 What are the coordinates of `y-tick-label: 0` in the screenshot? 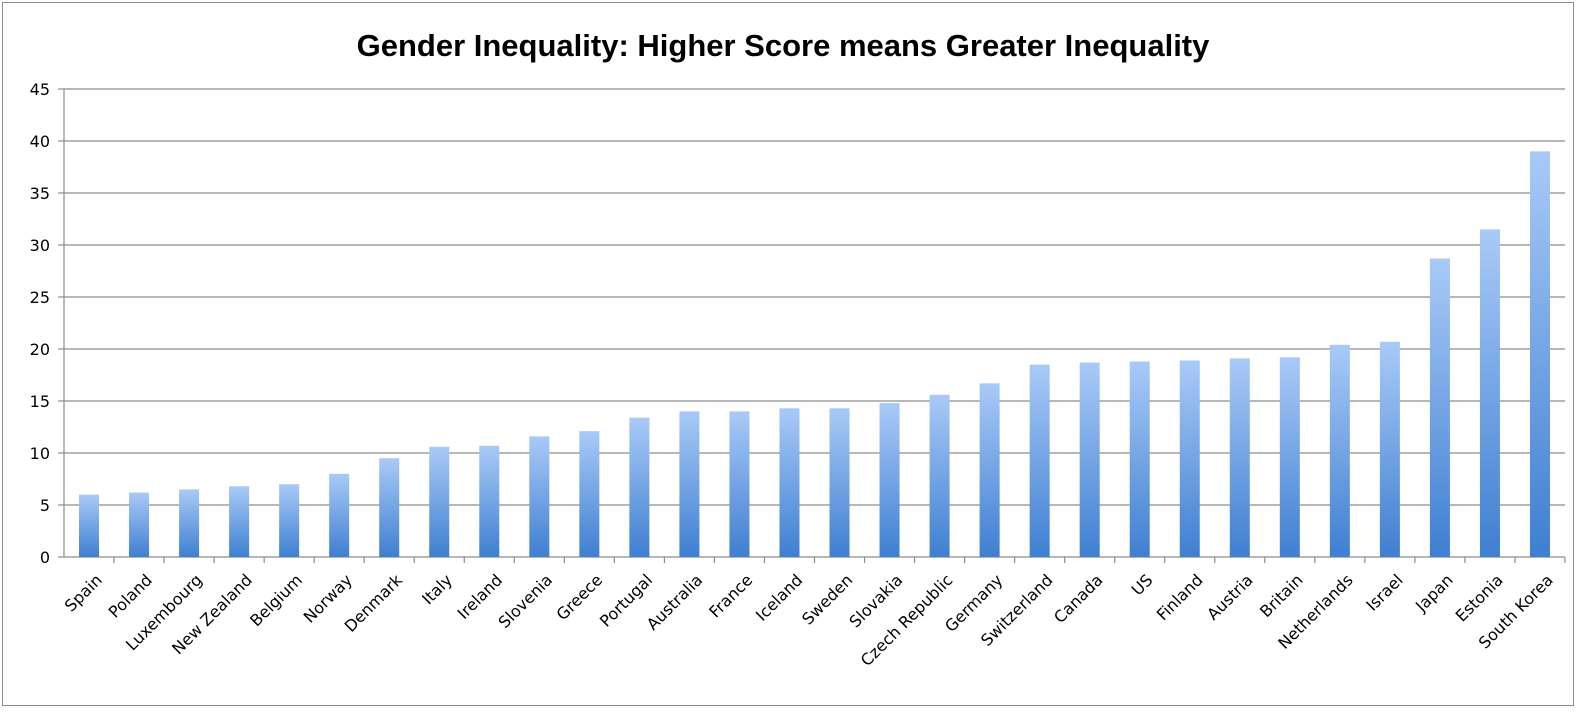 It's located at (45, 557).